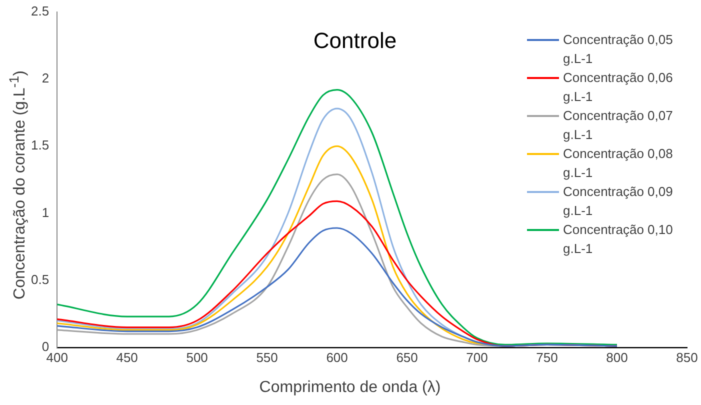  Describe the element at coordinates (40, 279) in the screenshot. I see `y-tick-label: 0.5` at that location.